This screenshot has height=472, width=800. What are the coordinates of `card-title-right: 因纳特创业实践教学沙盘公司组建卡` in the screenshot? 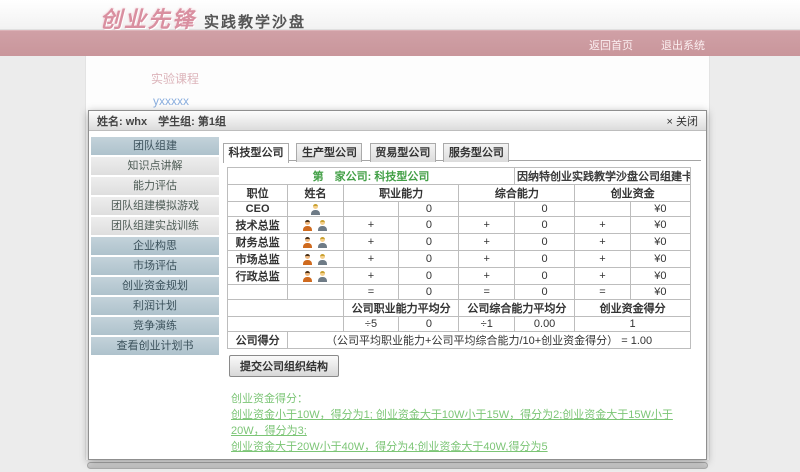 It's located at (602, 176).